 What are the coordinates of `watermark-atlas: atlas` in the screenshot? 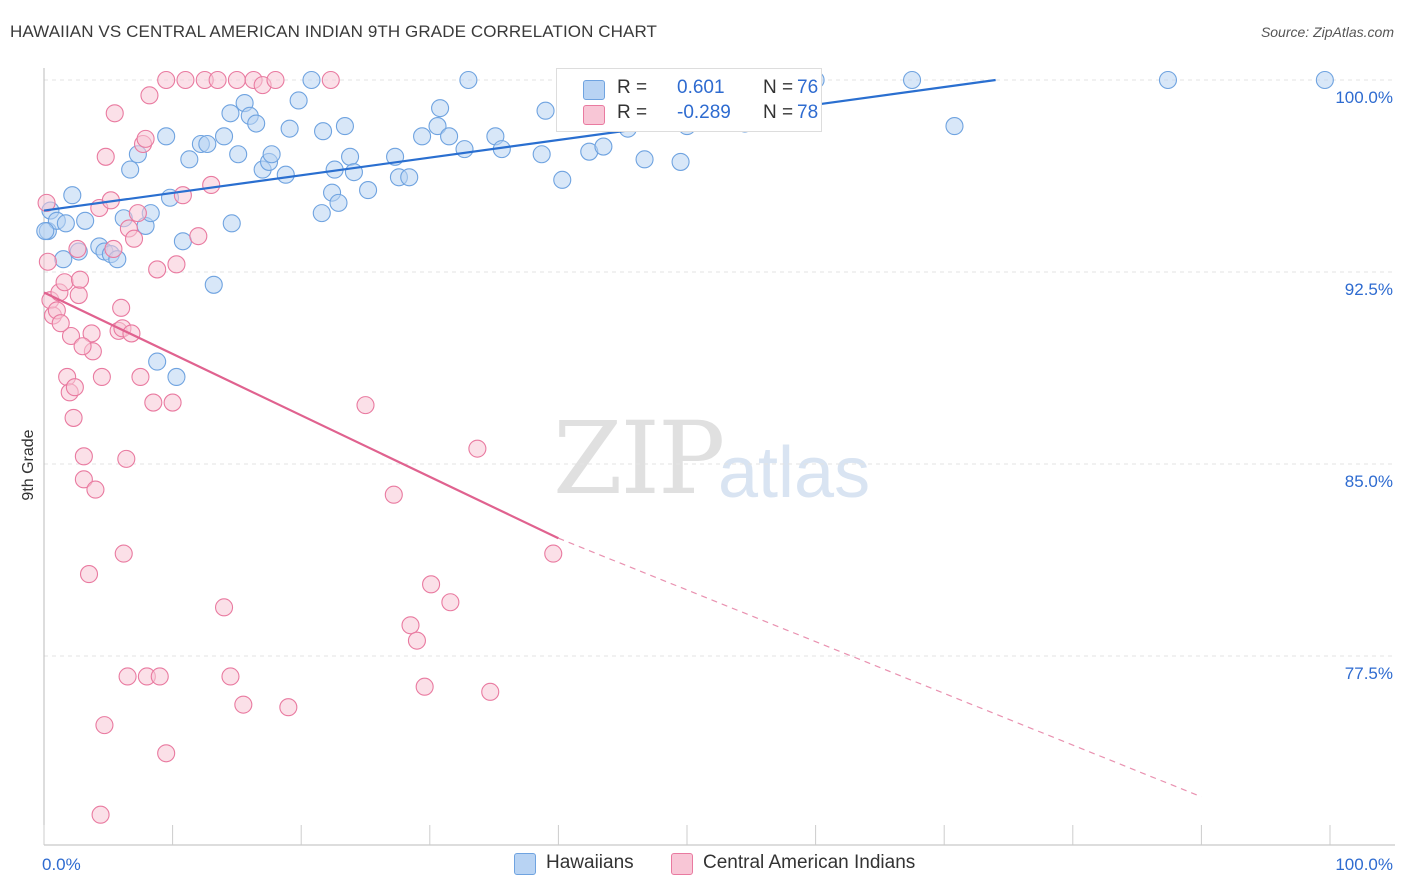 It's located at (794, 473).